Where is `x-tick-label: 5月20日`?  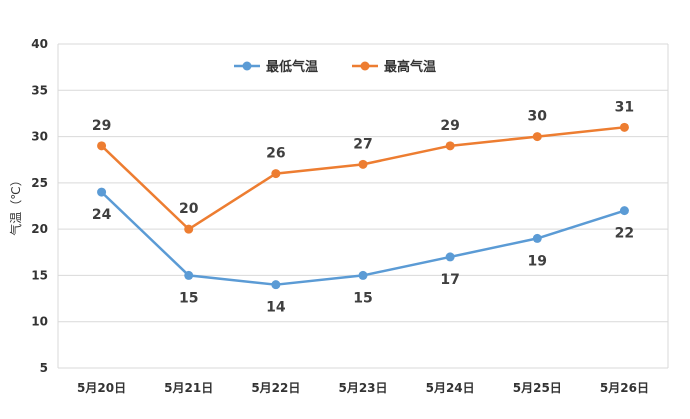
x-tick-label: 5月20日 is located at coordinates (101, 388).